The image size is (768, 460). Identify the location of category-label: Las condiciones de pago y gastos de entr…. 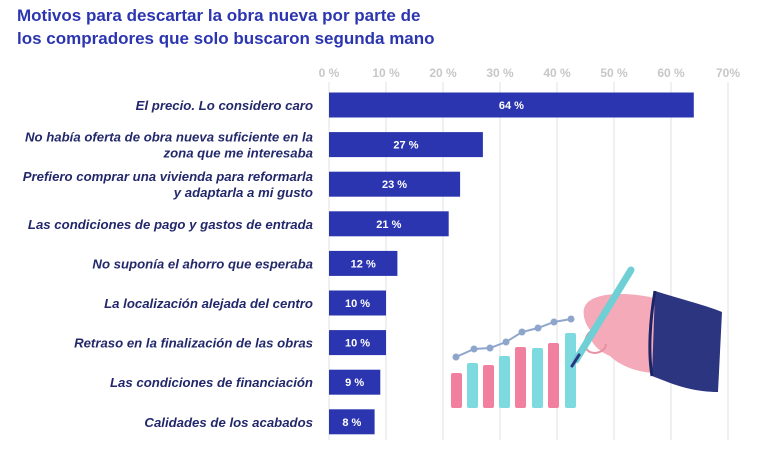
(170, 224).